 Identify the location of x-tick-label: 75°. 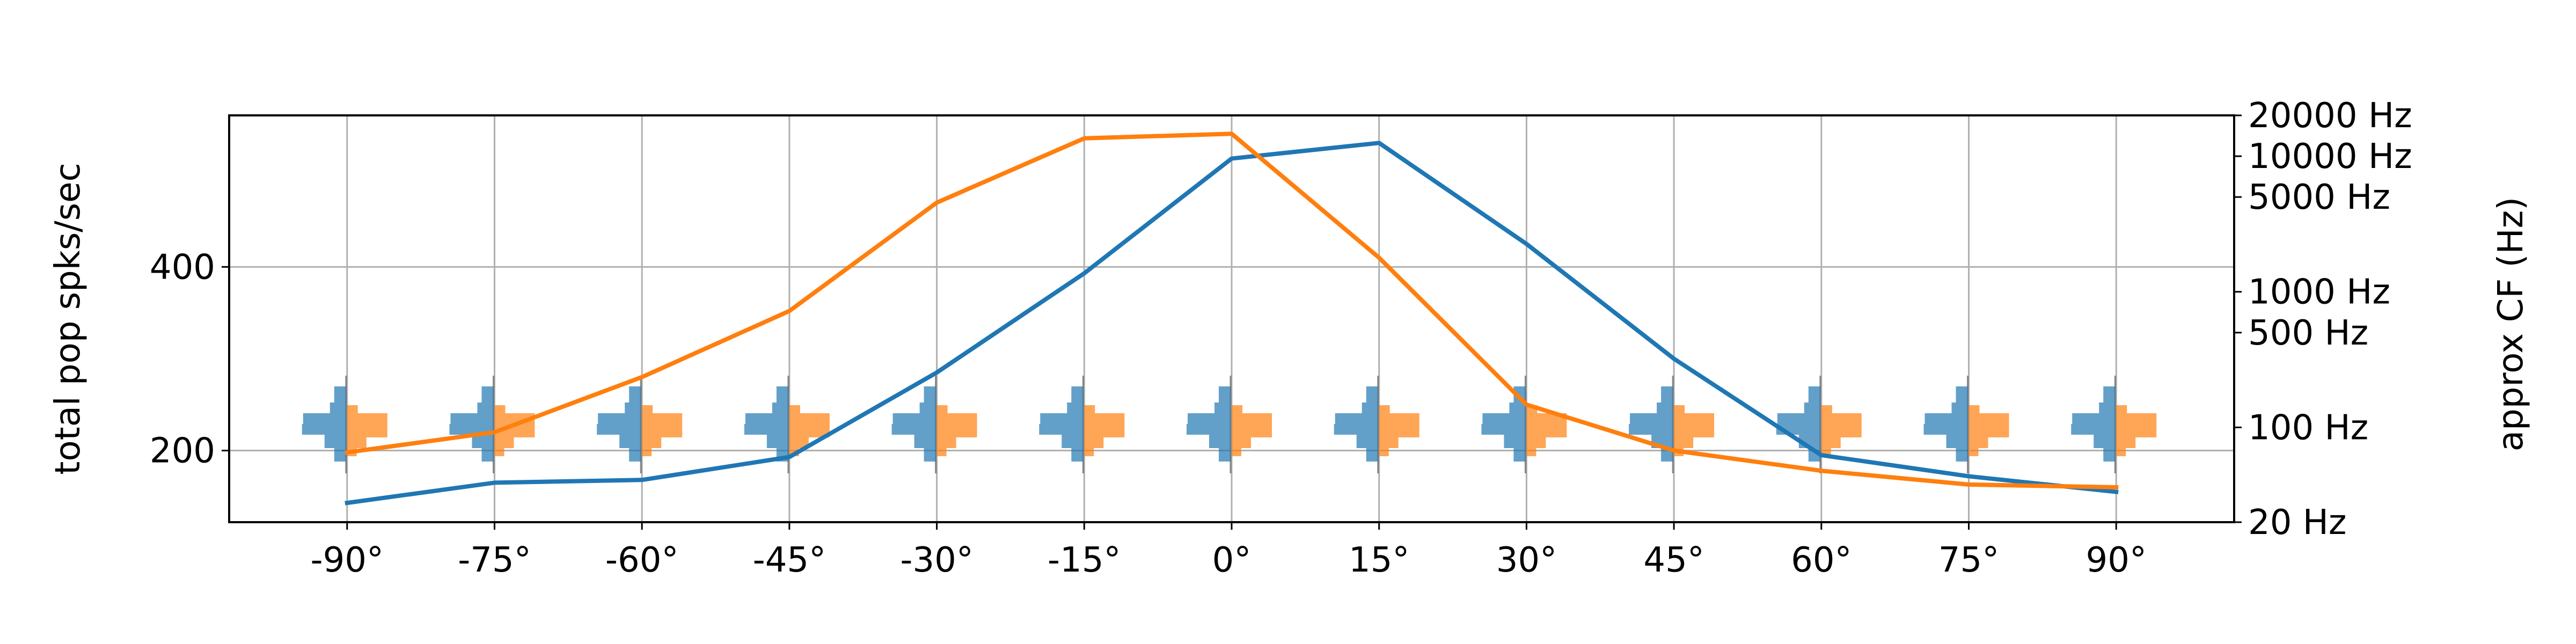
(1968, 560).